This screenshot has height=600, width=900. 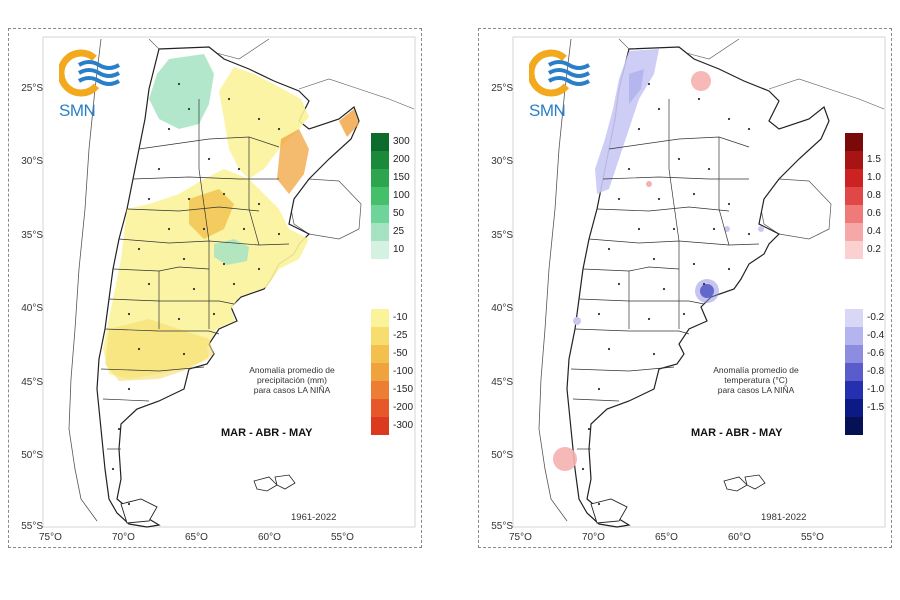 What do you see at coordinates (864, 318) in the screenshot?
I see `legend-entry: -0.2` at bounding box center [864, 318].